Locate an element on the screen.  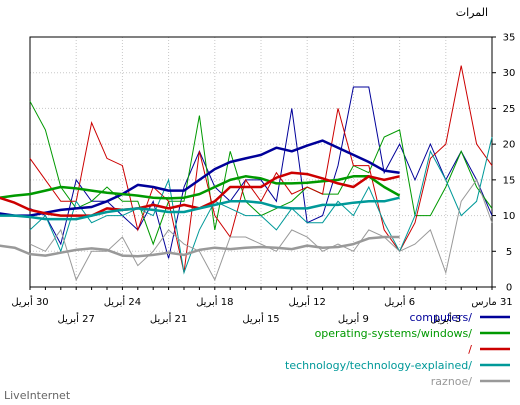
y-tick-label: 15 is located at coordinates (509, 180).